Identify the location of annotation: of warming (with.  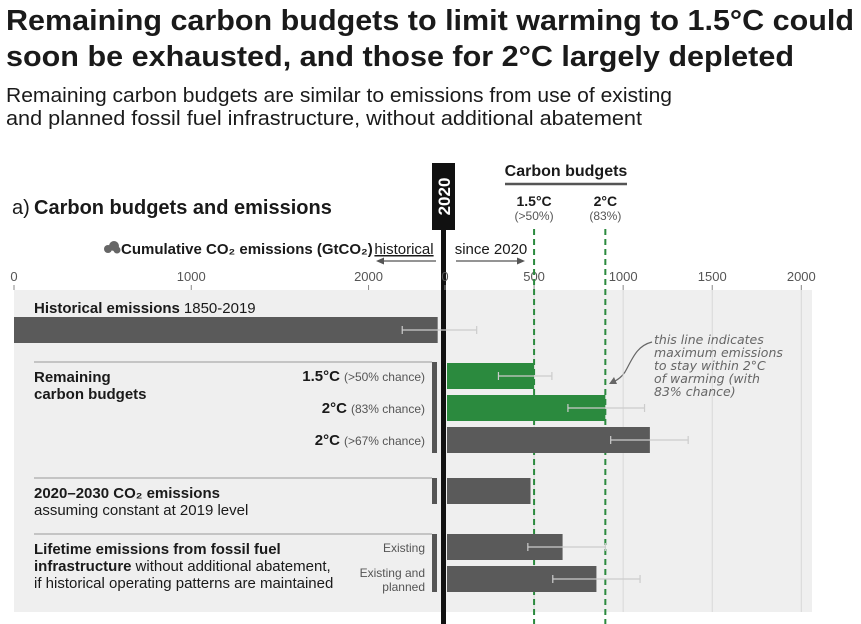
(707, 378).